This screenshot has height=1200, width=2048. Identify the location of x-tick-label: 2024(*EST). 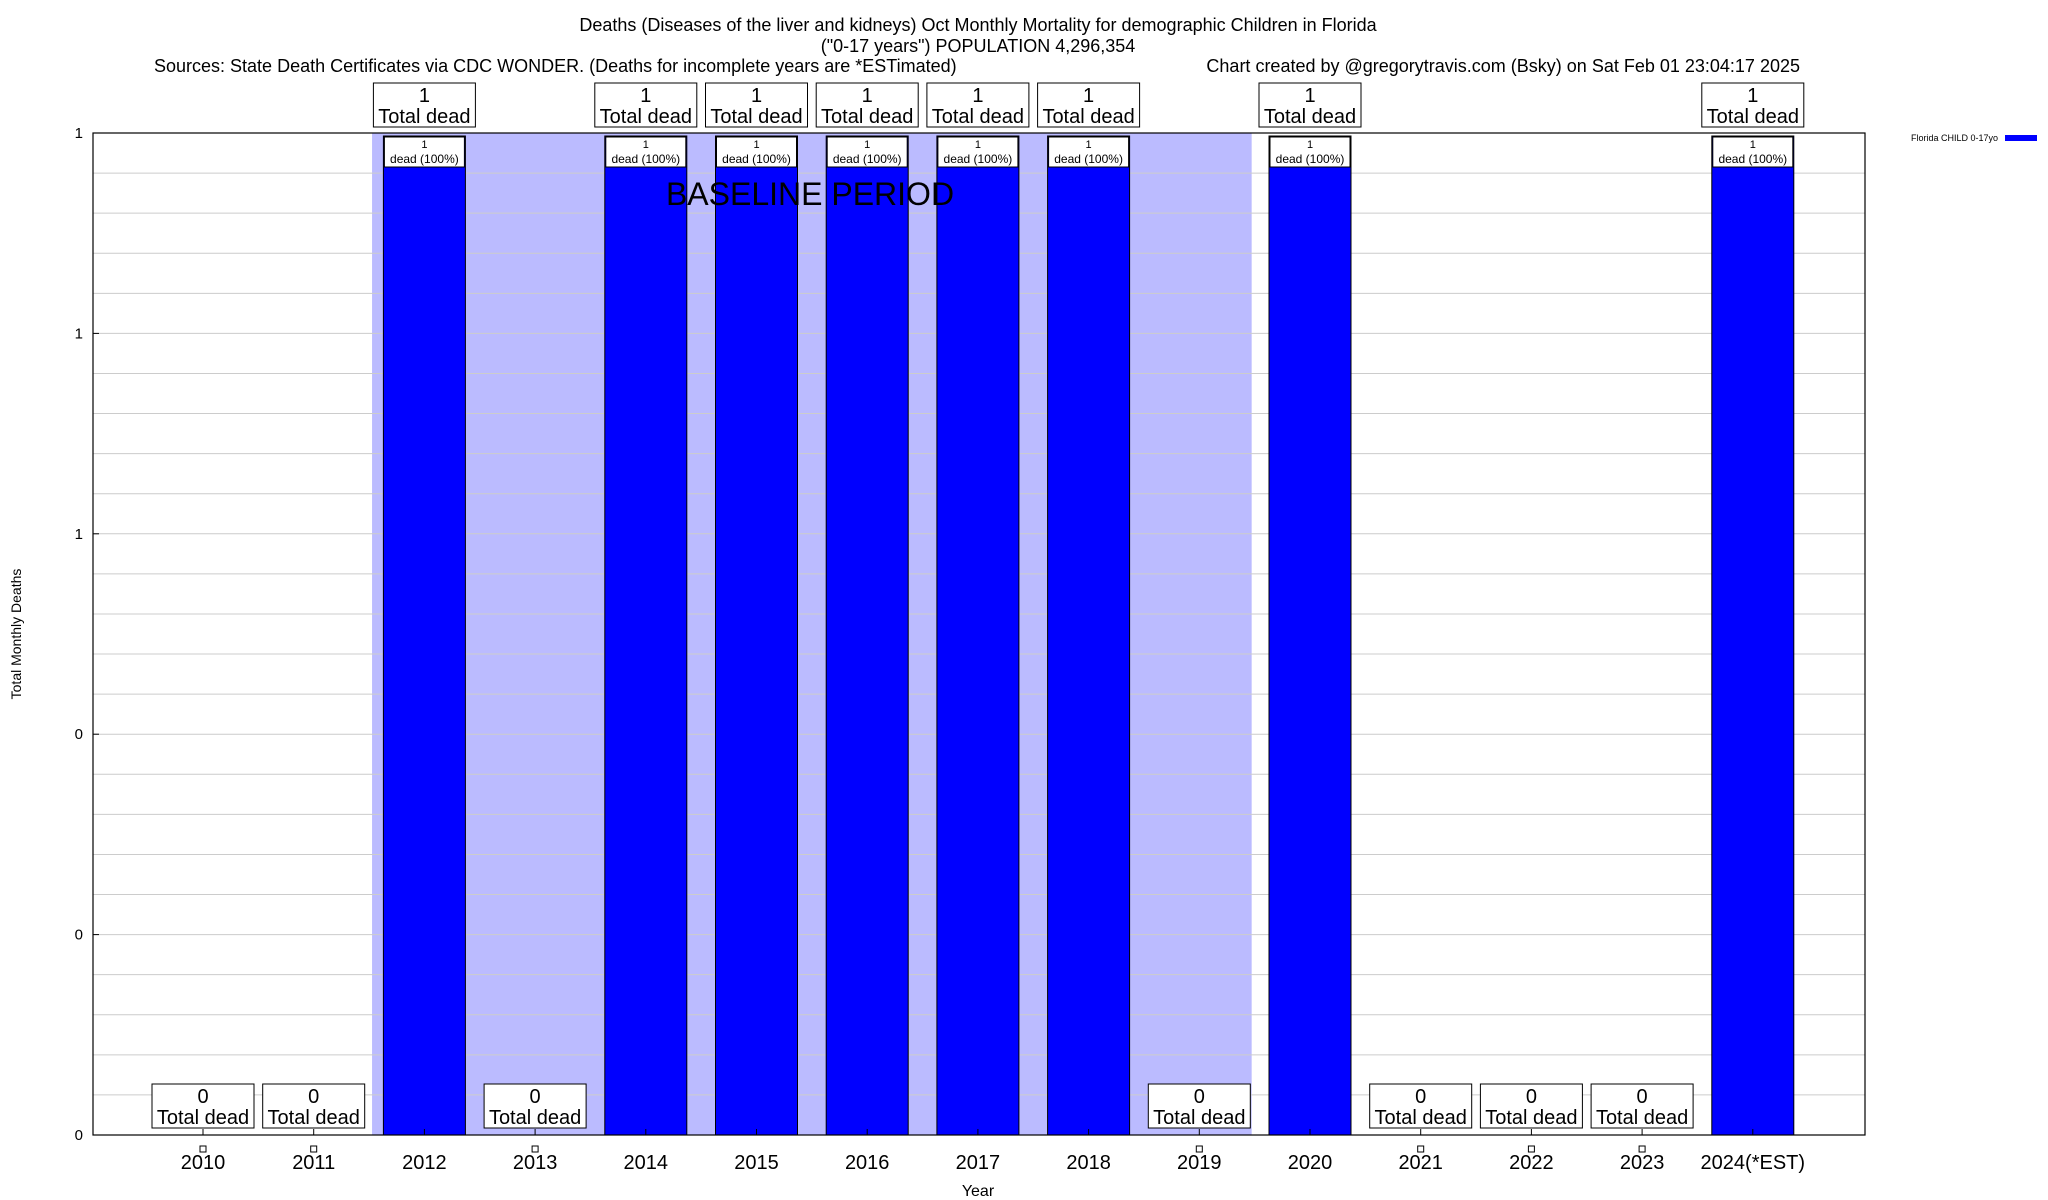
(1753, 1163).